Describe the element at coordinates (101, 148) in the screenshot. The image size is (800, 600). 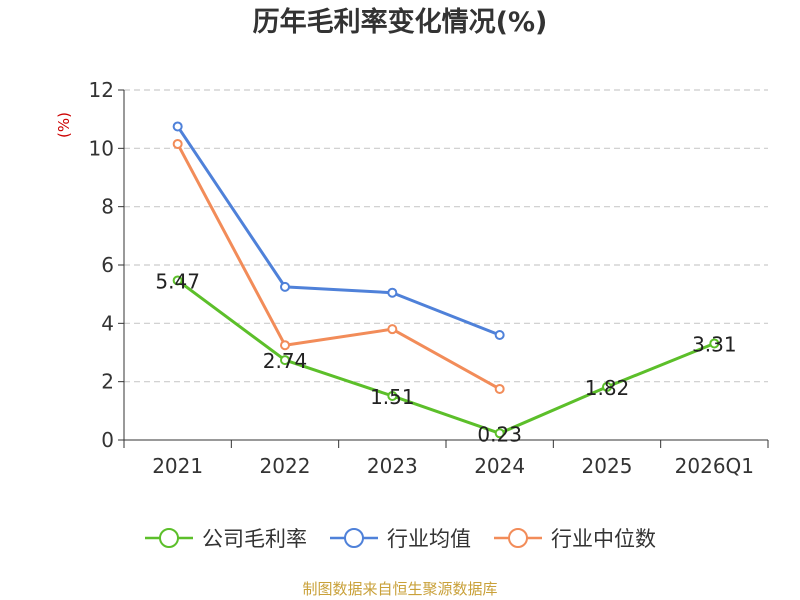
I see `y-tick-label: 10` at that location.